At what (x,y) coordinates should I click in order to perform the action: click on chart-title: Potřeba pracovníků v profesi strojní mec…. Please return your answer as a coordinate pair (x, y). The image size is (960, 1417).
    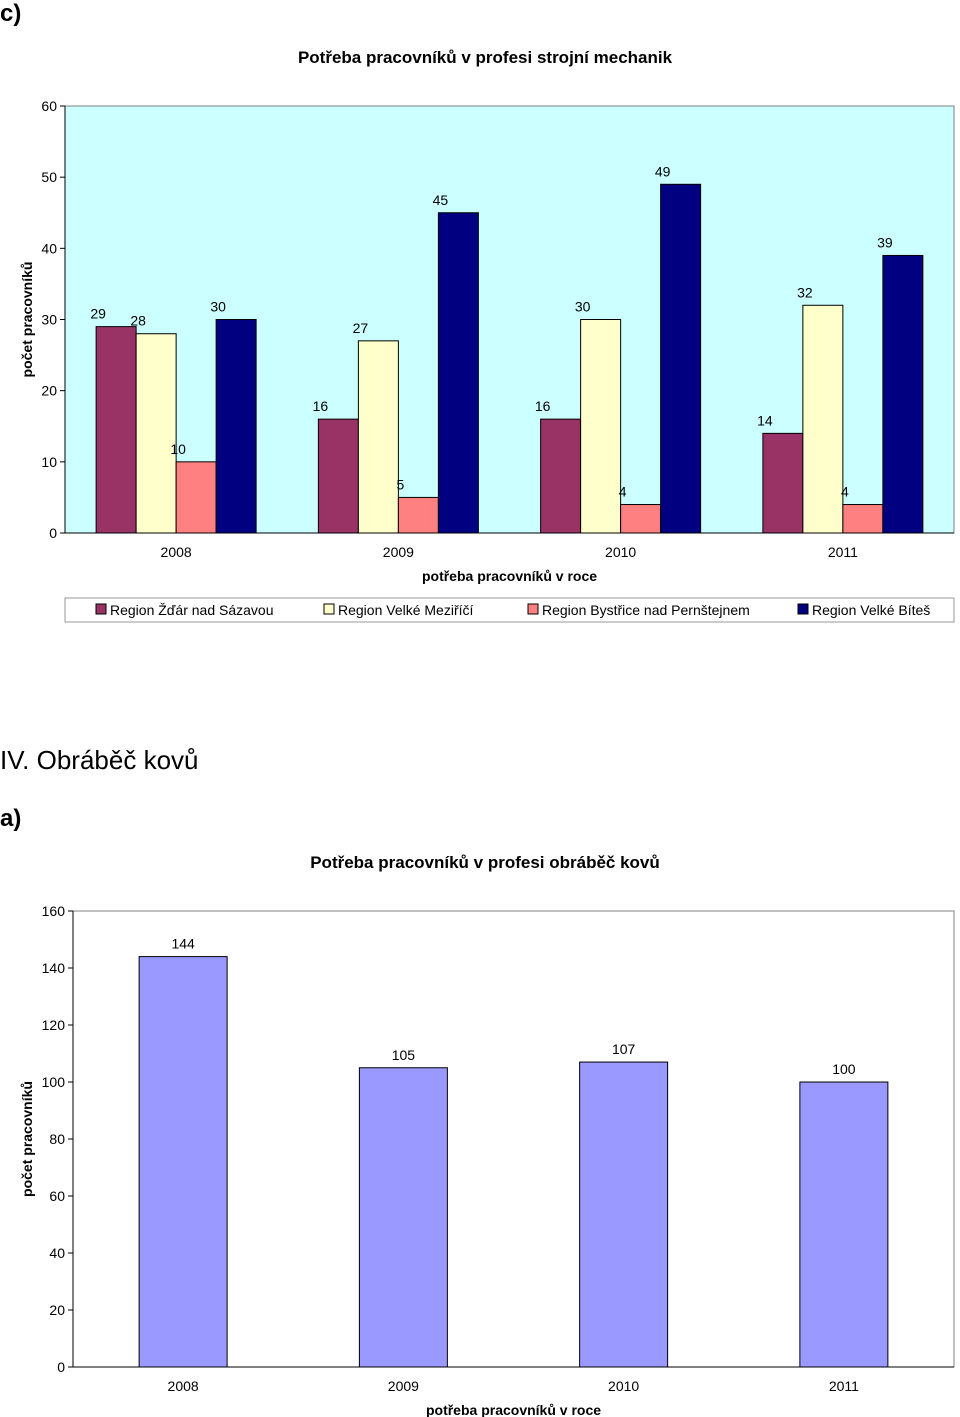
    Looking at the image, I should click on (485, 57).